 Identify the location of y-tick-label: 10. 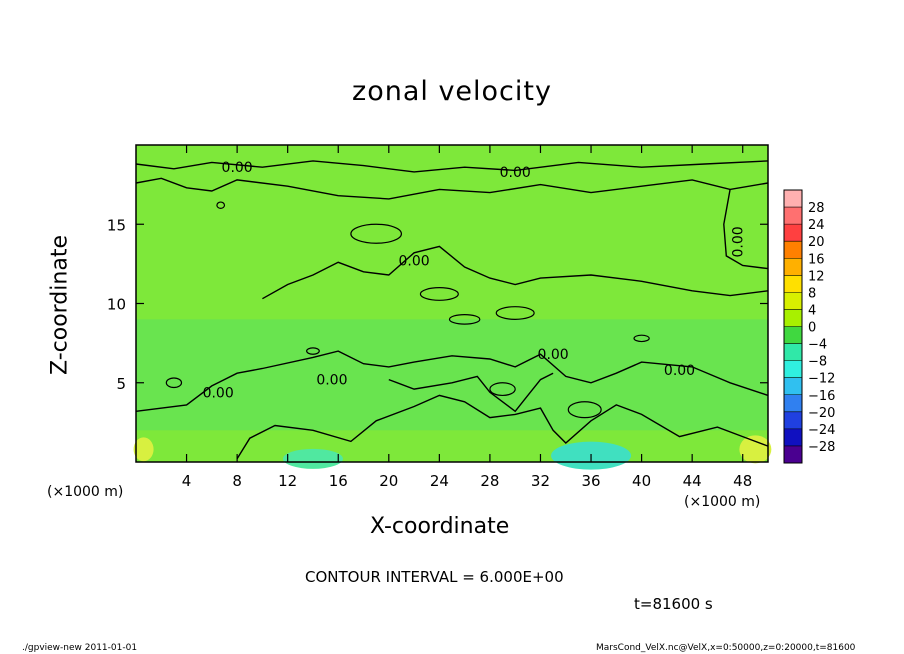
(116, 305).